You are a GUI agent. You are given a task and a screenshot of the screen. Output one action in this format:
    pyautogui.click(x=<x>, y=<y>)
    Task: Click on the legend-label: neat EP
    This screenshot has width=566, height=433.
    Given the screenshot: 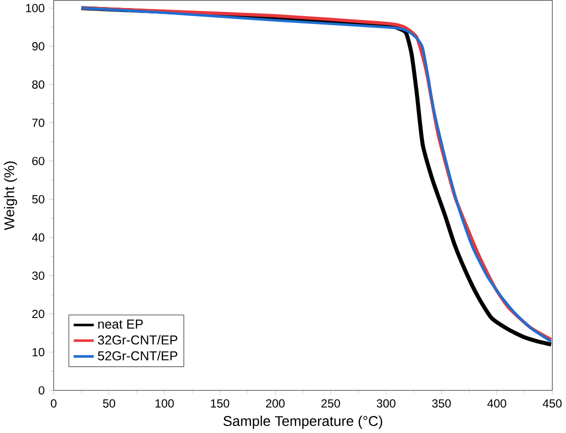 What is the action you would take?
    pyautogui.click(x=120, y=324)
    